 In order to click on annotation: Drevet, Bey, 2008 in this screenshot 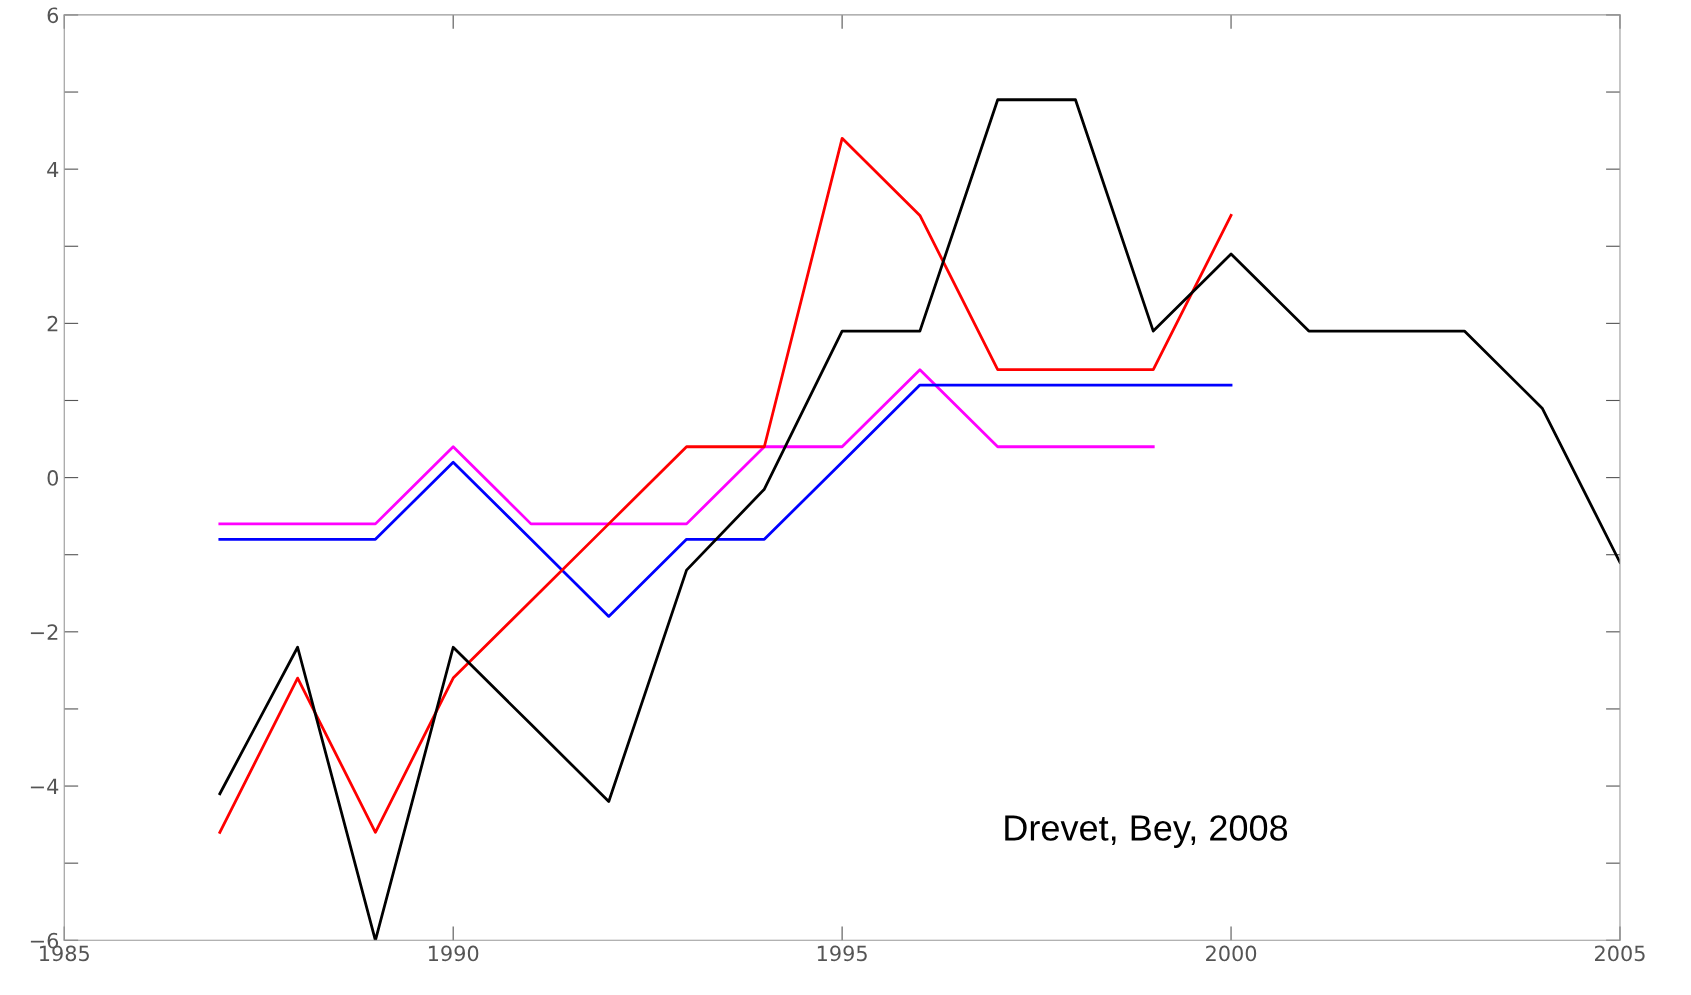, I will do `click(1146, 831)`.